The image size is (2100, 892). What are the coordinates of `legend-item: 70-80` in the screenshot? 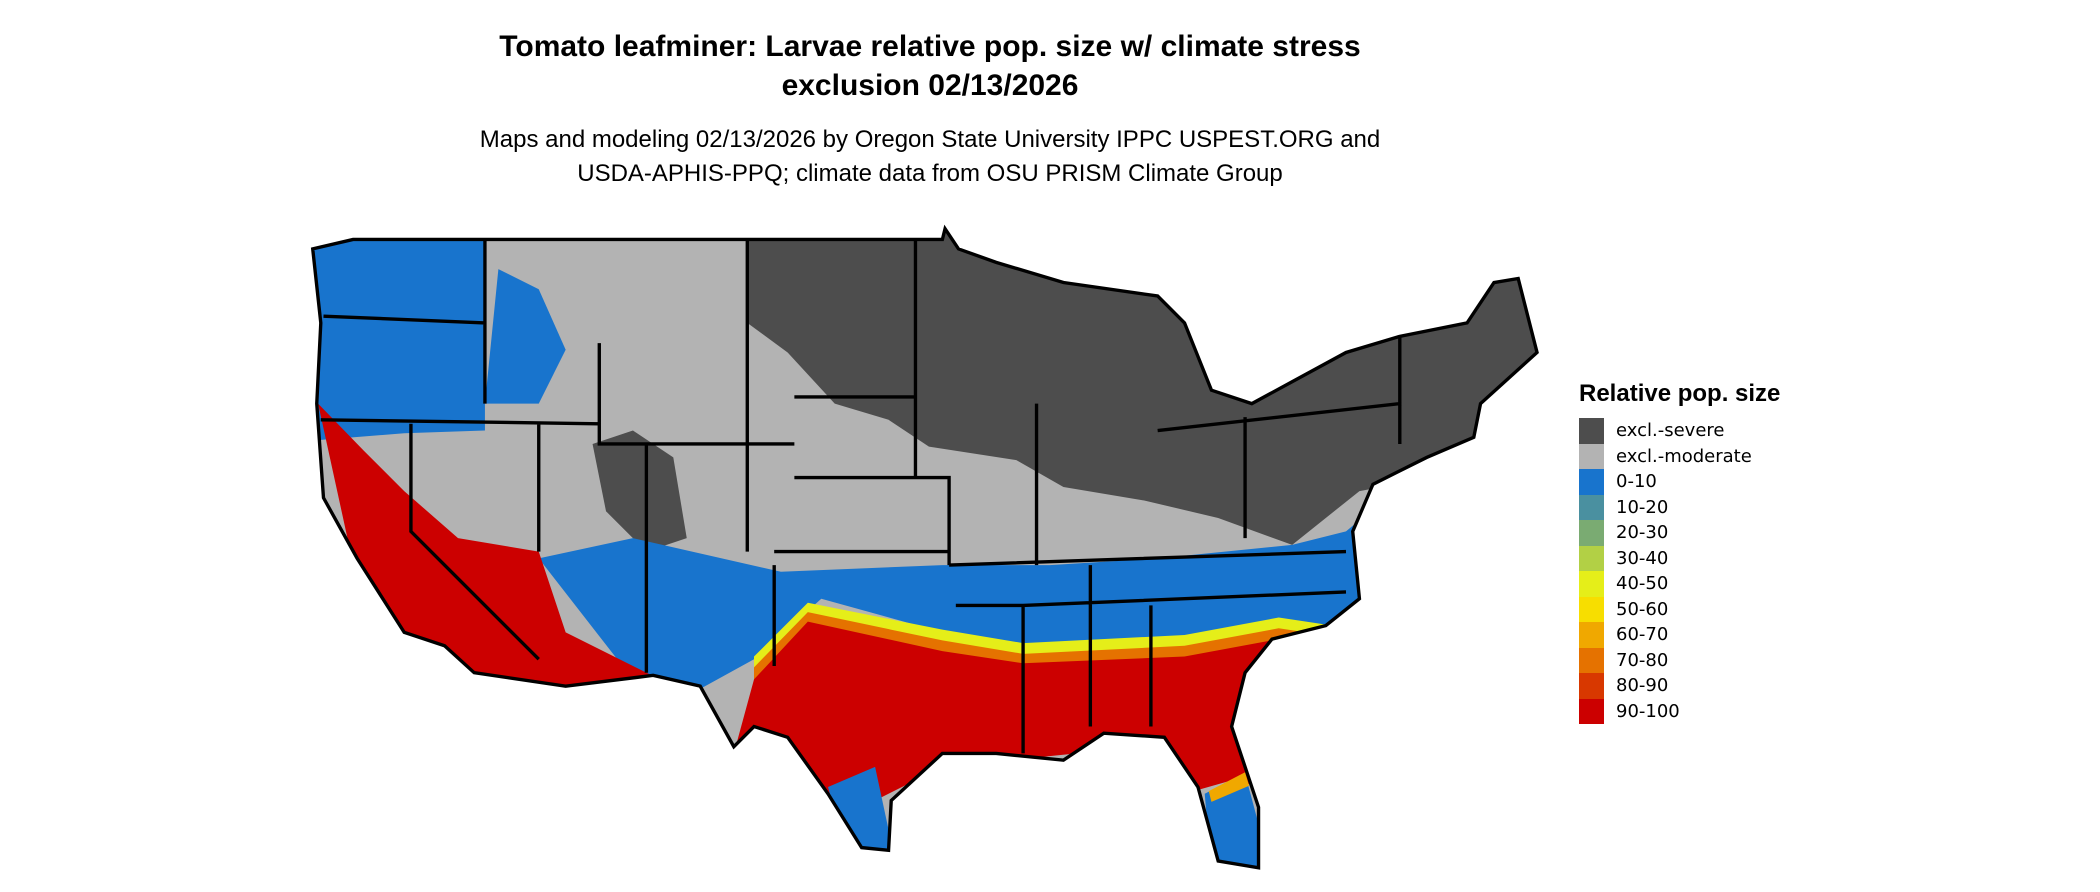 It's located at (1679, 660).